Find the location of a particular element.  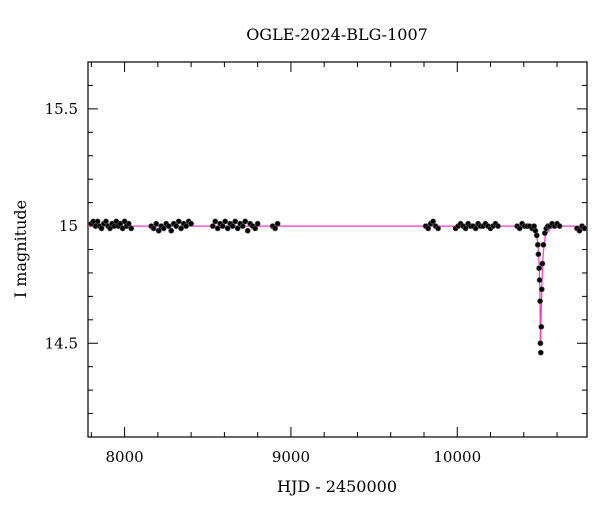

x-tick-label: 10000 is located at coordinates (457, 457).